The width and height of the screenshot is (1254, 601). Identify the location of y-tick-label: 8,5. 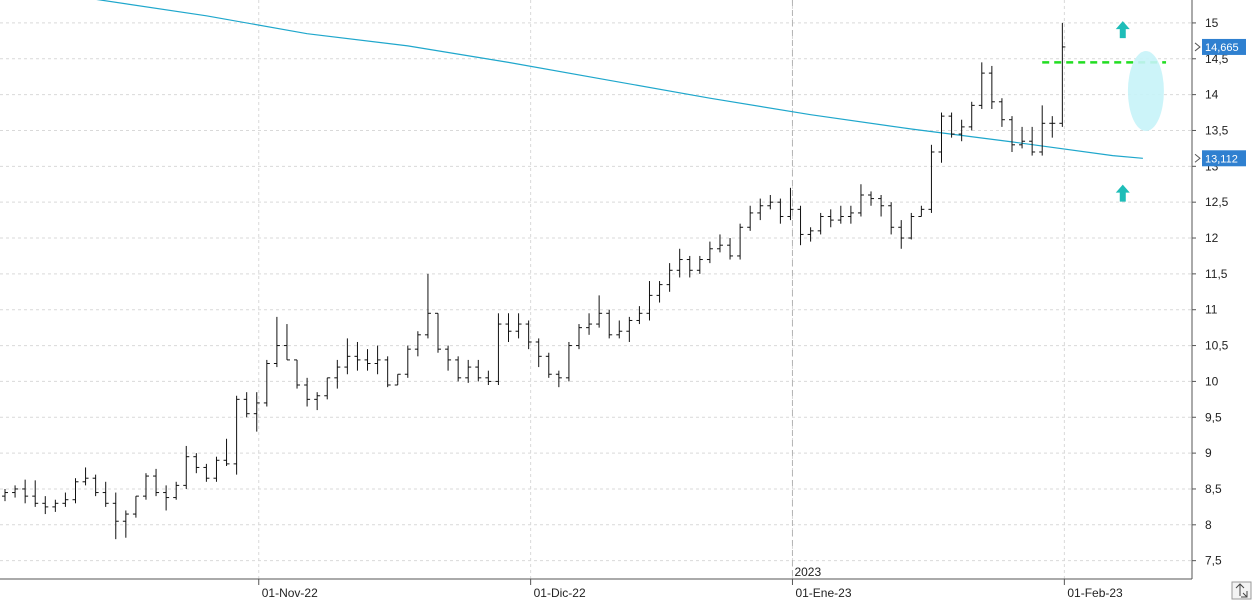
(1213, 489).